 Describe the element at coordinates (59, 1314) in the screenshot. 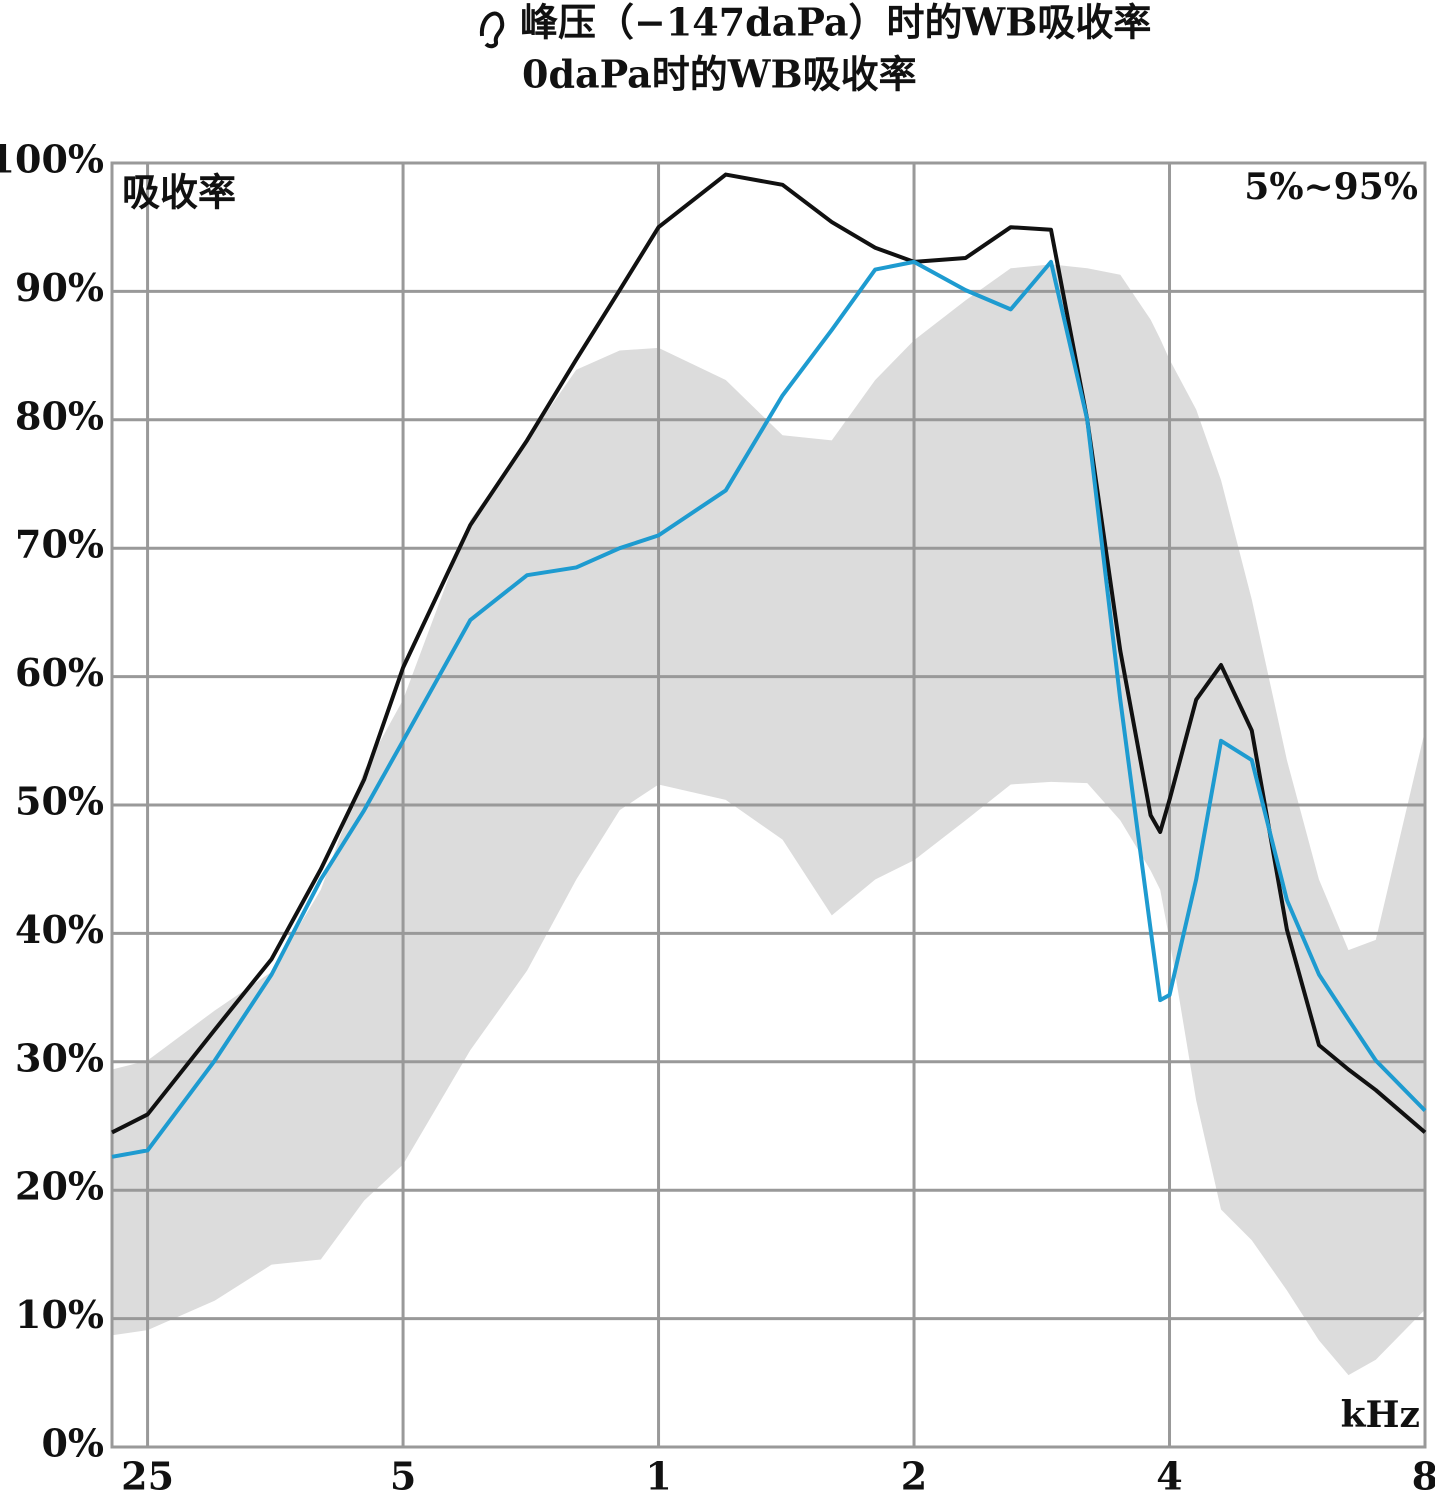

I see `y-tick-label: 10%` at that location.